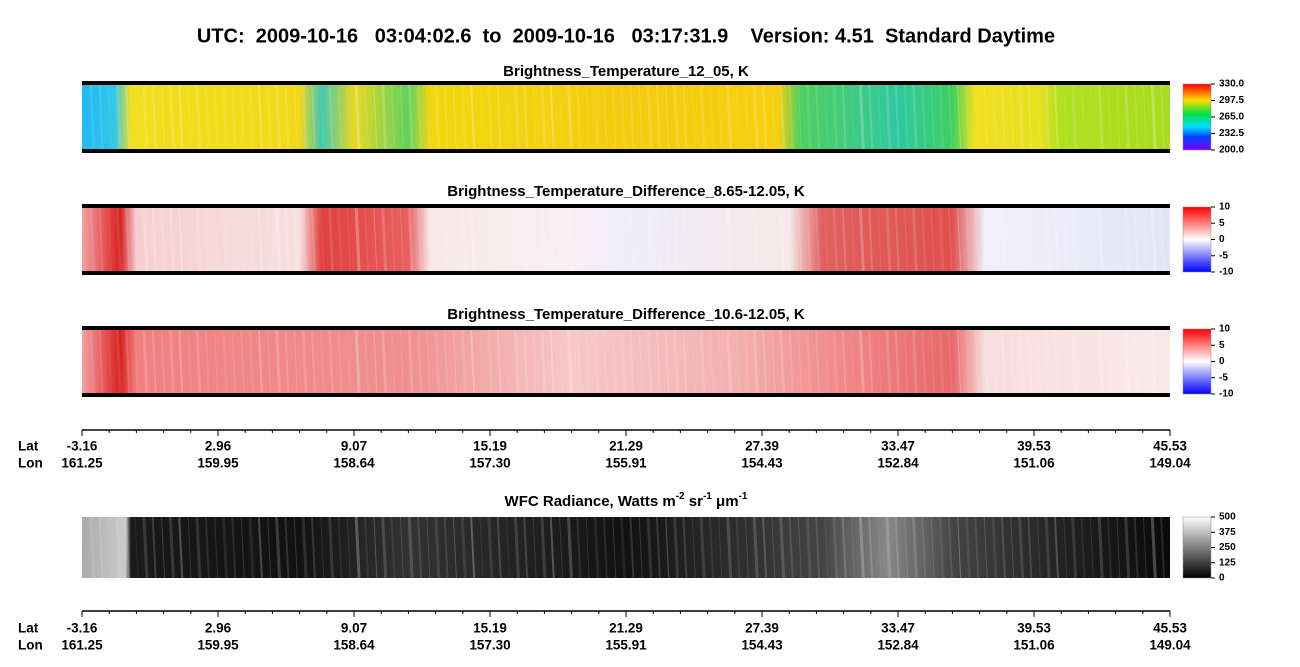 The width and height of the screenshot is (1300, 667). Describe the element at coordinates (30, 463) in the screenshot. I see `lon-title: Lon` at that location.